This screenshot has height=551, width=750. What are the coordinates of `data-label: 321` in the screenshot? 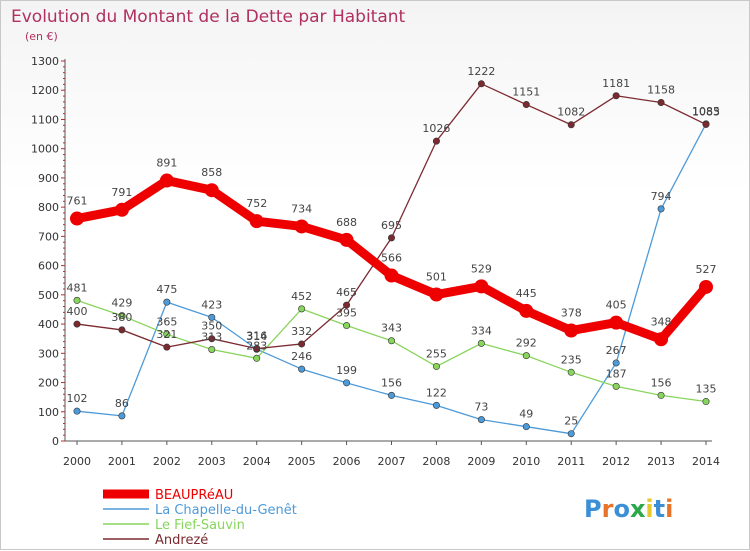 It's located at (166, 334).